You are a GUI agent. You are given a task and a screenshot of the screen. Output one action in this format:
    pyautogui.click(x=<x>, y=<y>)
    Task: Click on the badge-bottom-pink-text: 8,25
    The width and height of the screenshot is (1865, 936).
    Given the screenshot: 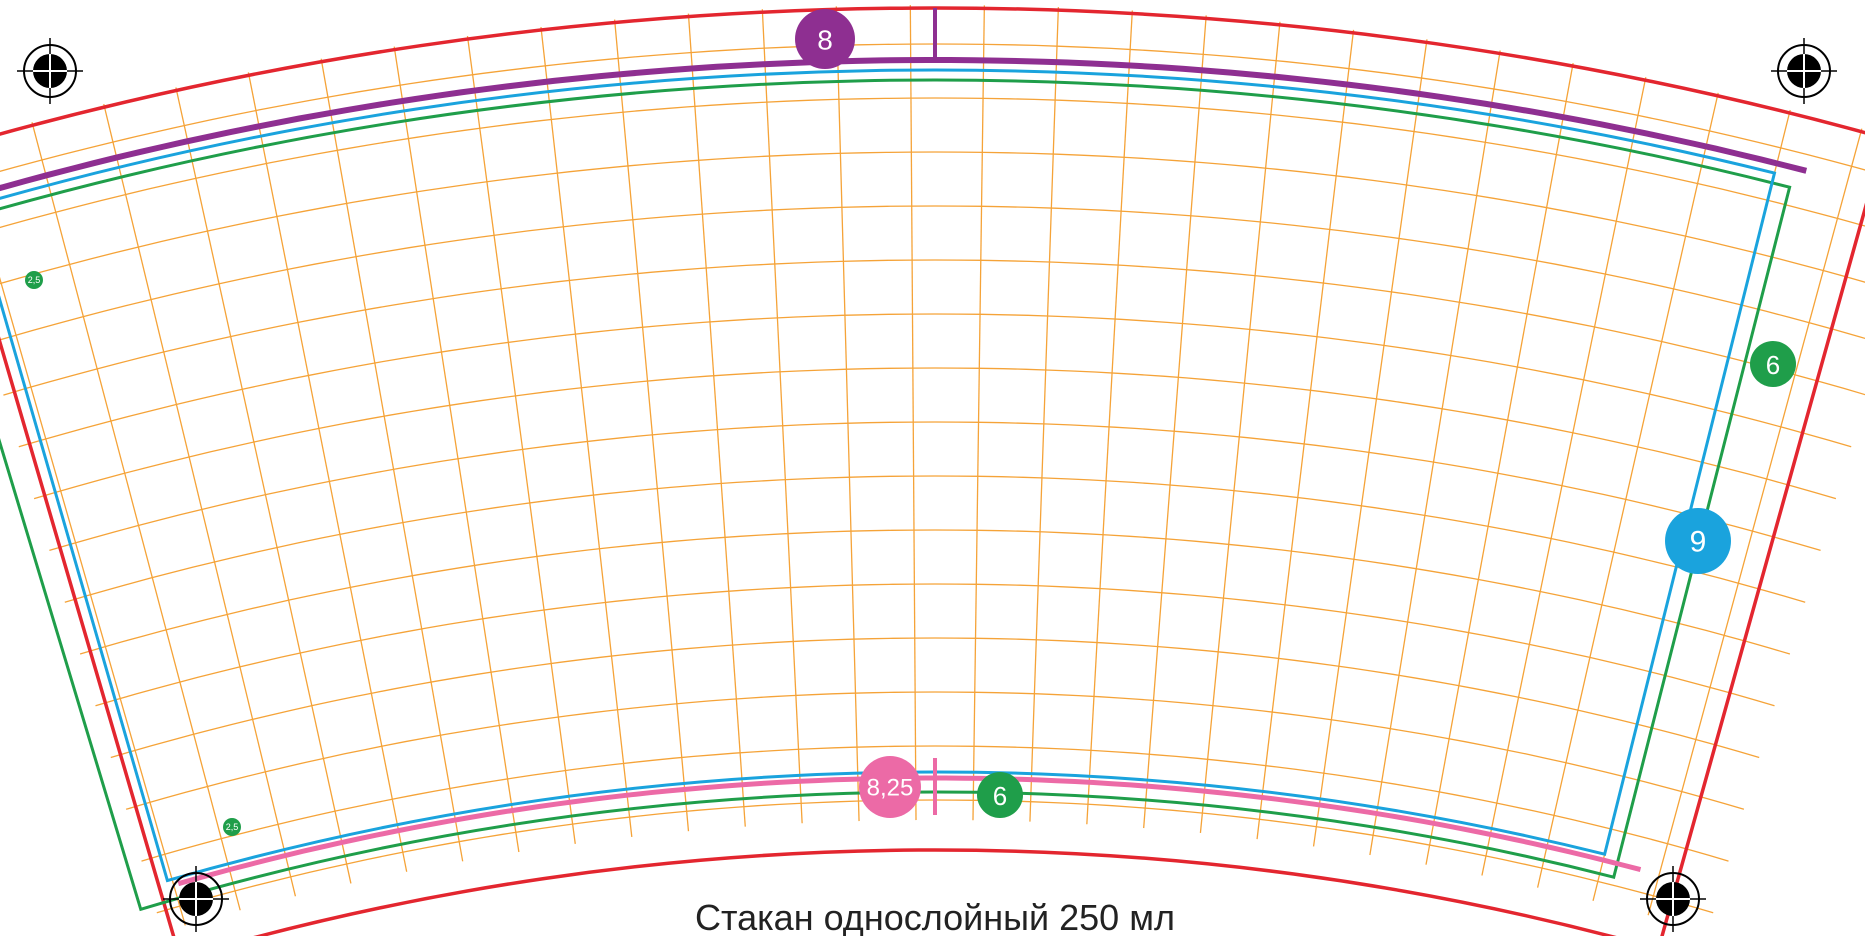 What is the action you would take?
    pyautogui.click(x=890, y=788)
    